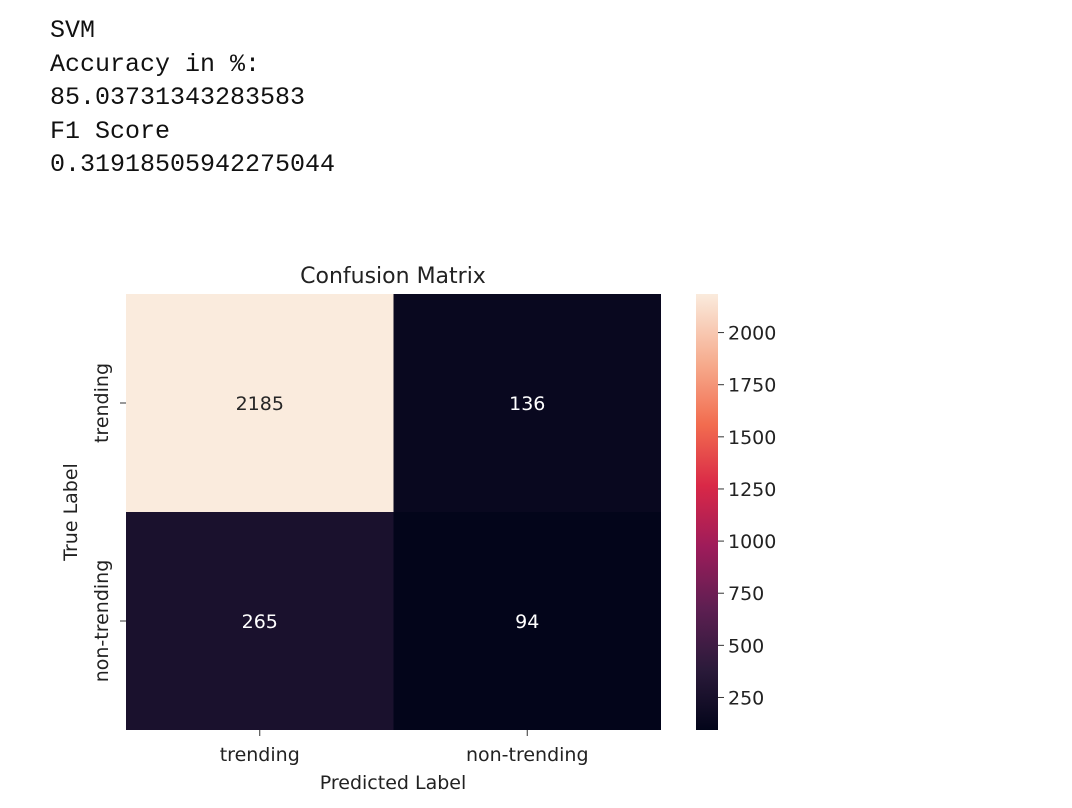 The width and height of the screenshot is (1072, 808). Describe the element at coordinates (747, 516) in the screenshot. I see `colorbar-ticks: 250 500 750 1000 1250 1500 1750 2000` at that location.